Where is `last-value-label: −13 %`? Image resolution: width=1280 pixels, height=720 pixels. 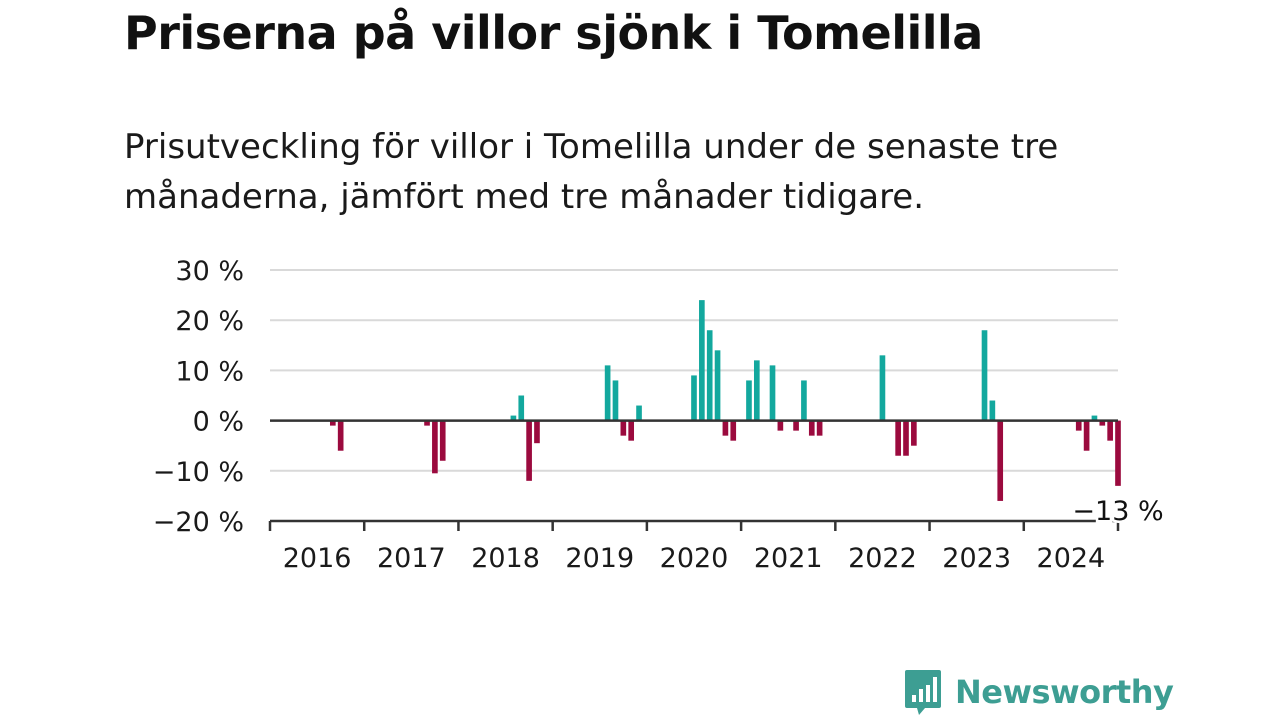 last-value-label: −13 % is located at coordinates (1117, 511).